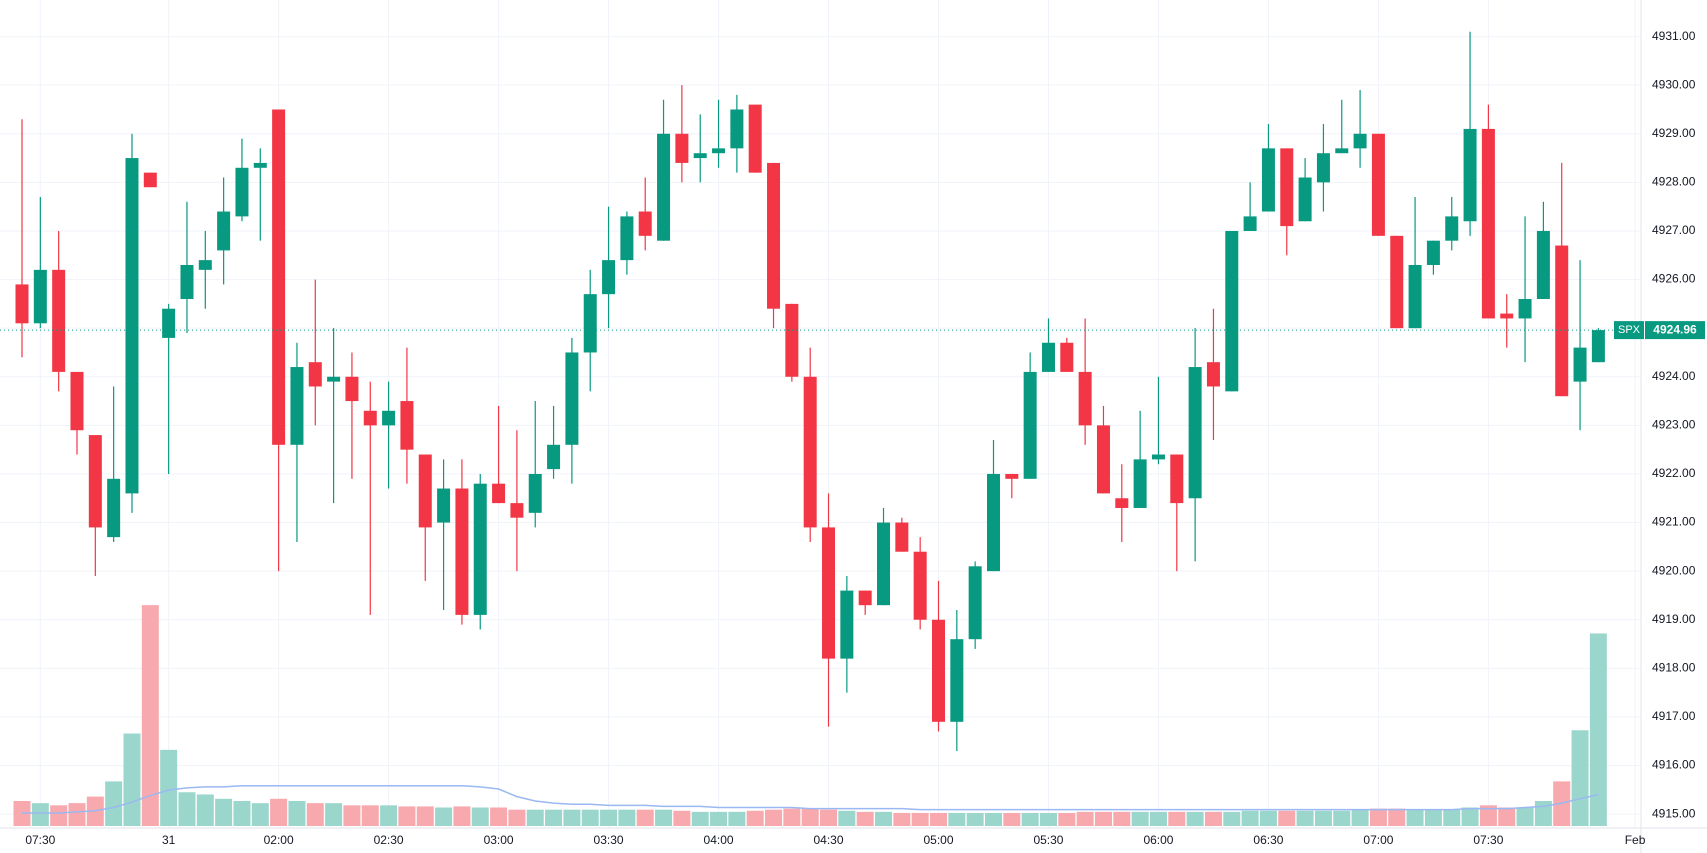  Describe the element at coordinates (719, 840) in the screenshot. I see `x-tick-label: 04:00` at that location.